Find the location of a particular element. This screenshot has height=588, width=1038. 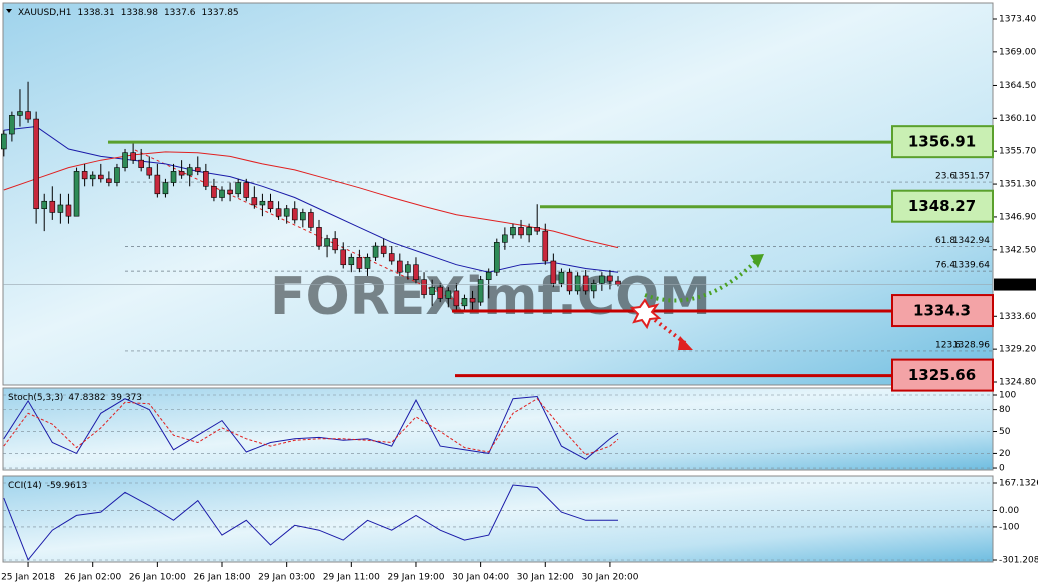

fib-value: 1351.57 is located at coordinates (971, 177).